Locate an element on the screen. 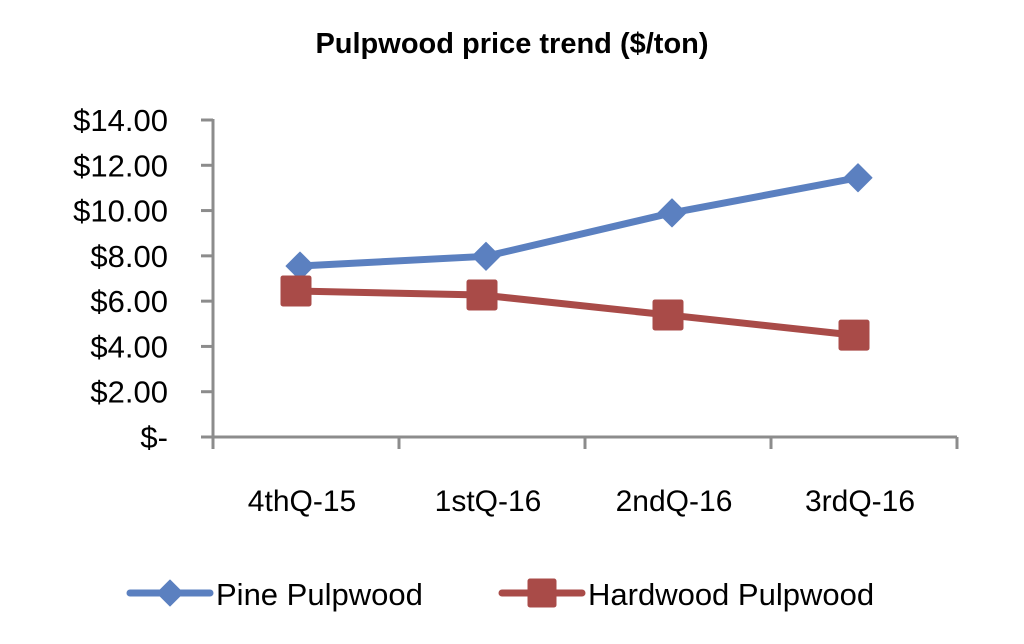 The height and width of the screenshot is (644, 1024). y-tick-label: $2.00 is located at coordinates (129, 392).